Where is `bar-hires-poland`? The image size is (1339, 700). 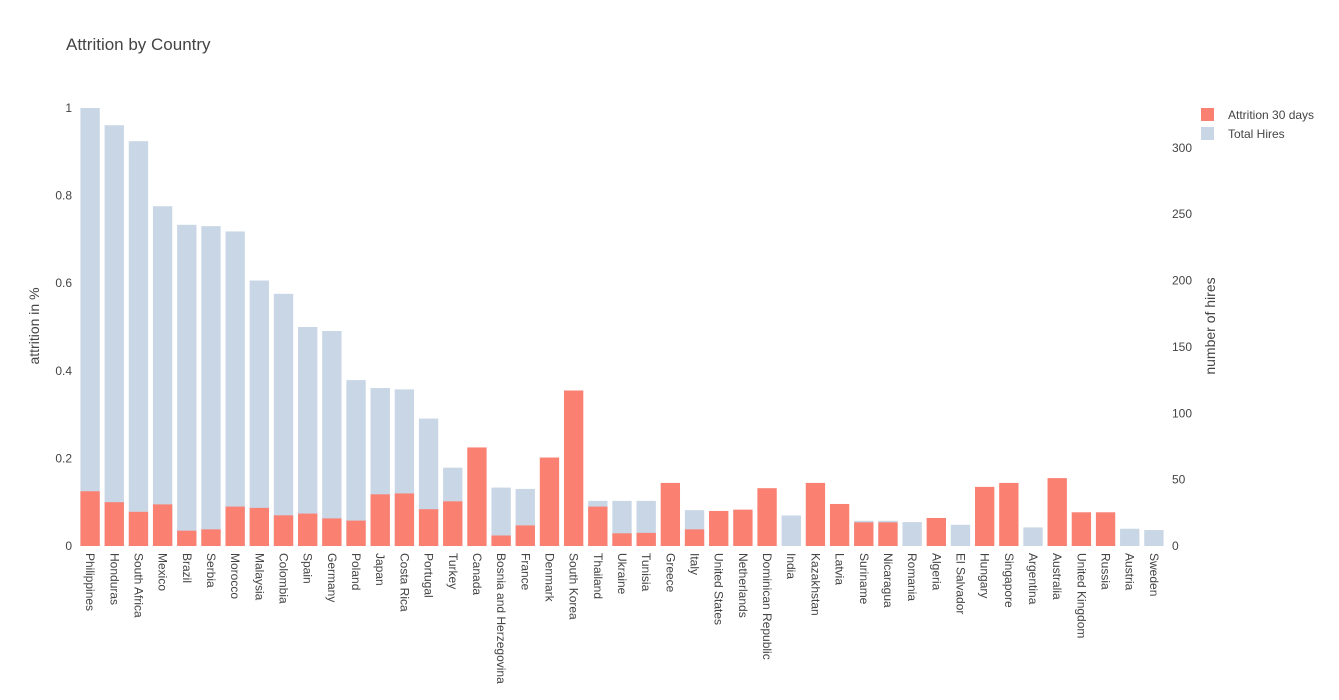 bar-hires-poland is located at coordinates (356, 463).